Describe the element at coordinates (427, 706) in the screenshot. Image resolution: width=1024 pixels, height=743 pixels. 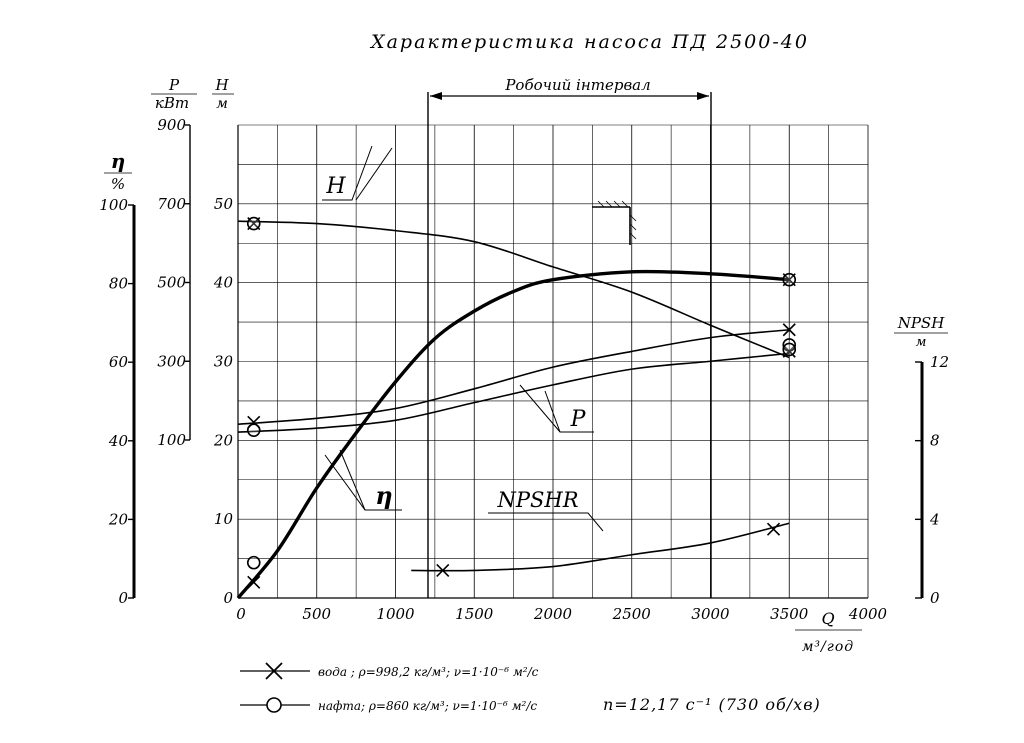
I see `legend-oil: нафта; ρ=860 кг/м³; ν=1·10⁻⁶ м²/с` at that location.